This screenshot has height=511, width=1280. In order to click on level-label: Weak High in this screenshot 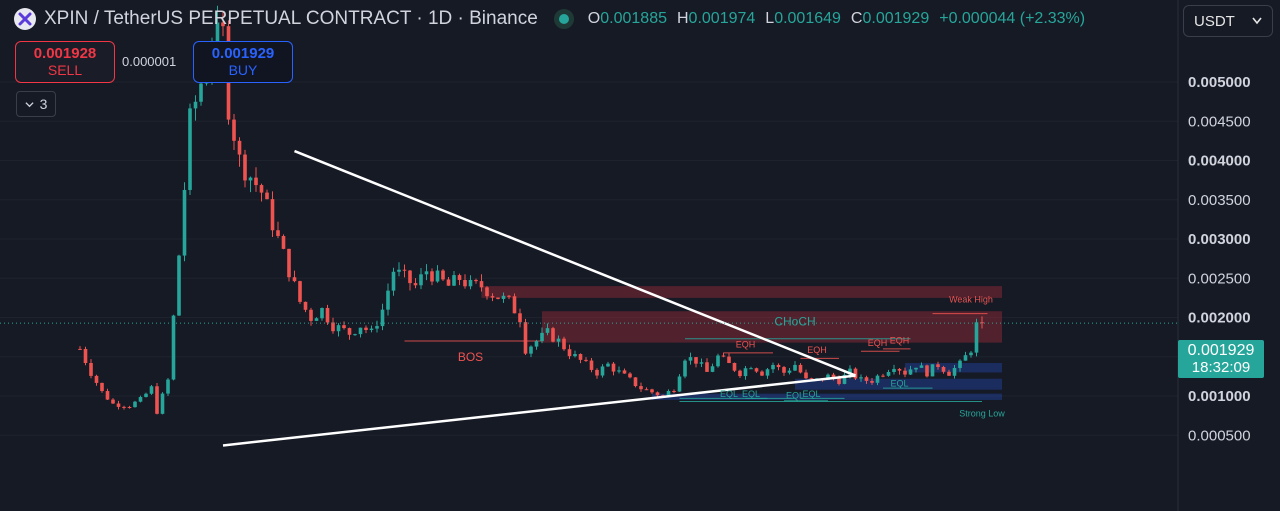, I will do `click(971, 300)`.